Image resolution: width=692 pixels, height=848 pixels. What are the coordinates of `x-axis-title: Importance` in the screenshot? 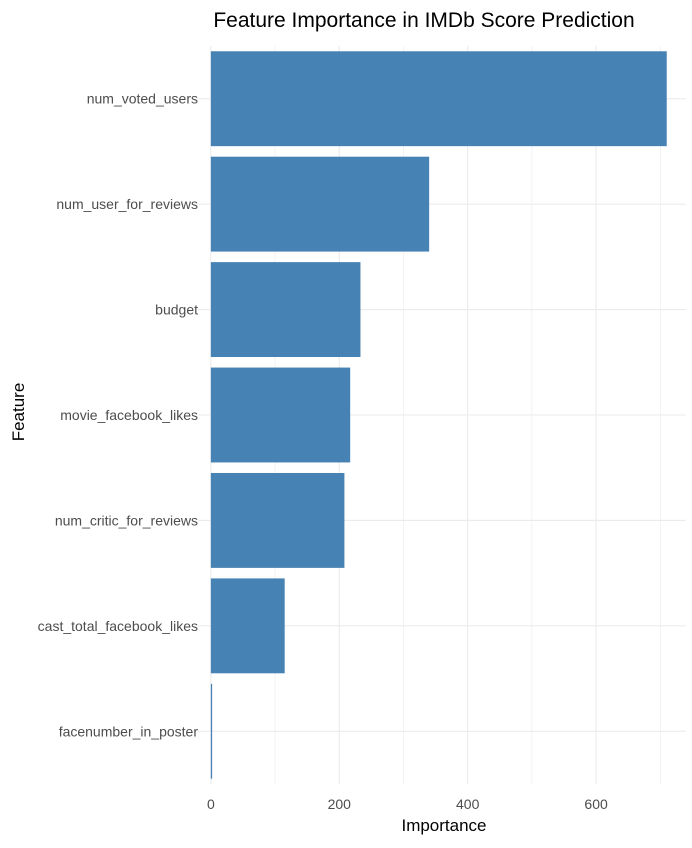 It's located at (443, 825).